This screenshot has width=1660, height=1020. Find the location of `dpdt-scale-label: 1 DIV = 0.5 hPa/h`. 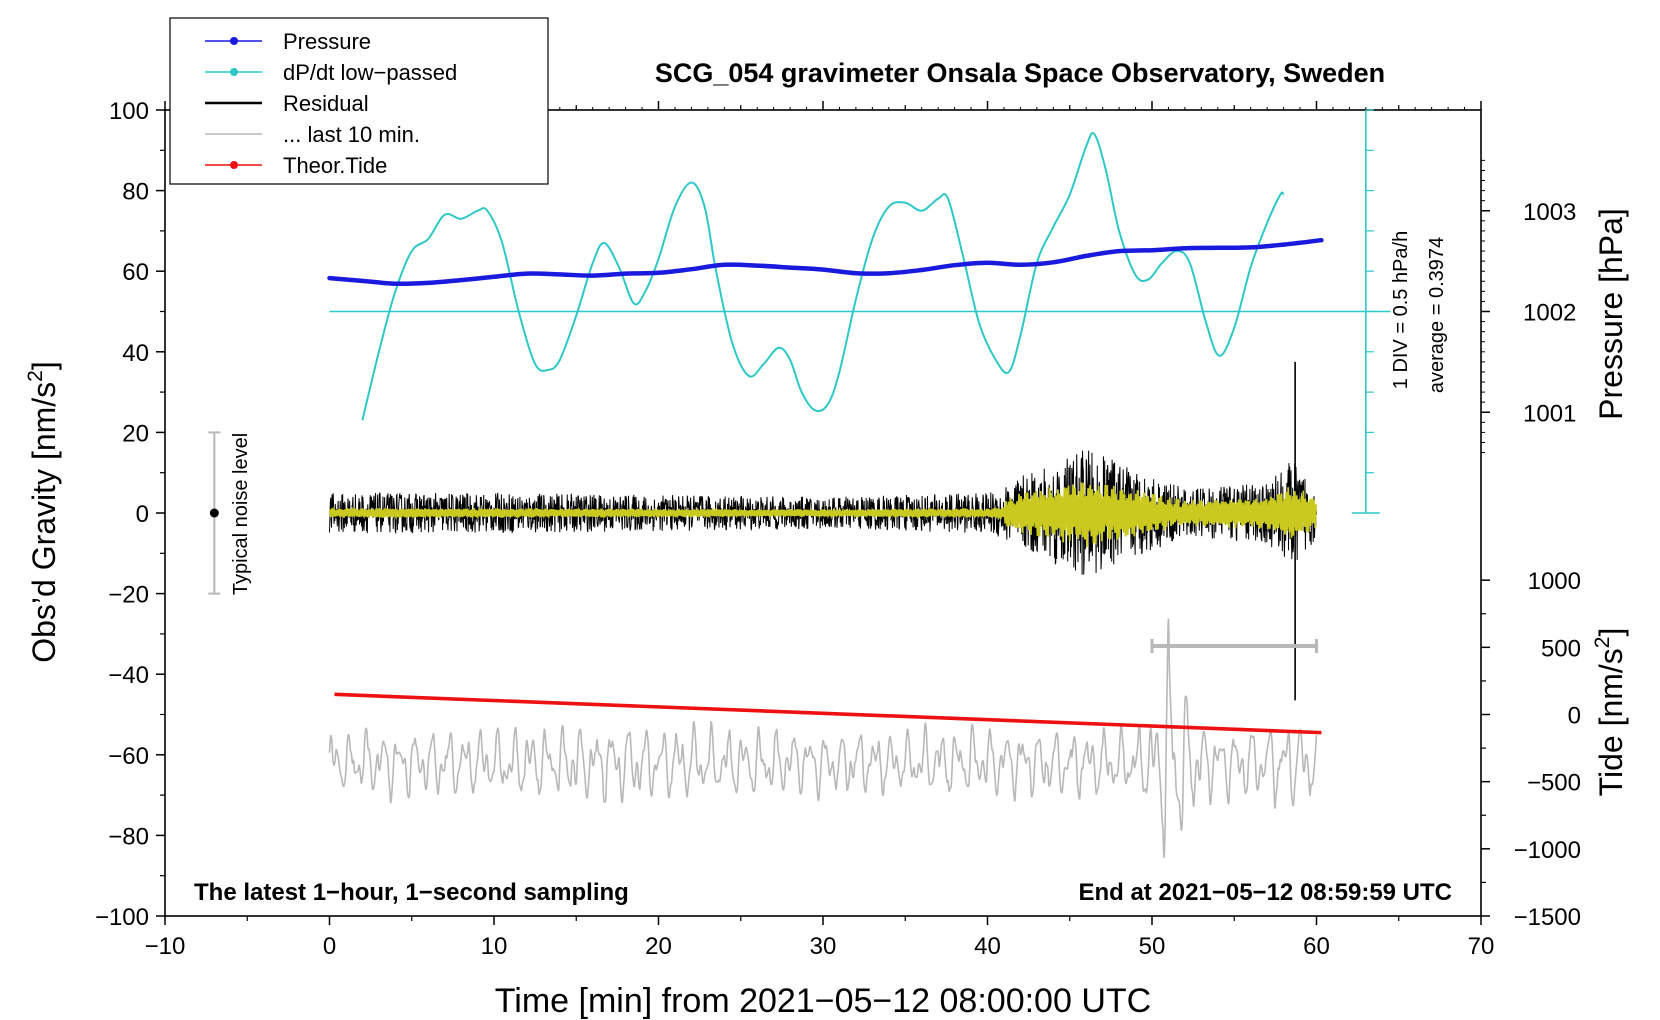

dpdt-scale-label: 1 DIV = 0.5 hPa/h is located at coordinates (1401, 310).